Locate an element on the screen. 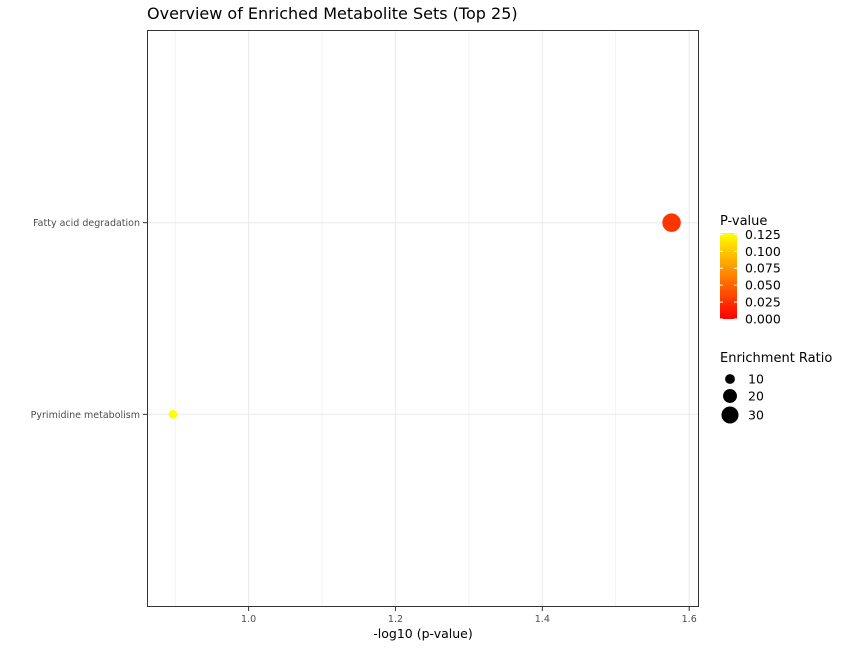 The image size is (864, 648). x-tick-label: 1.0 is located at coordinates (248, 619).